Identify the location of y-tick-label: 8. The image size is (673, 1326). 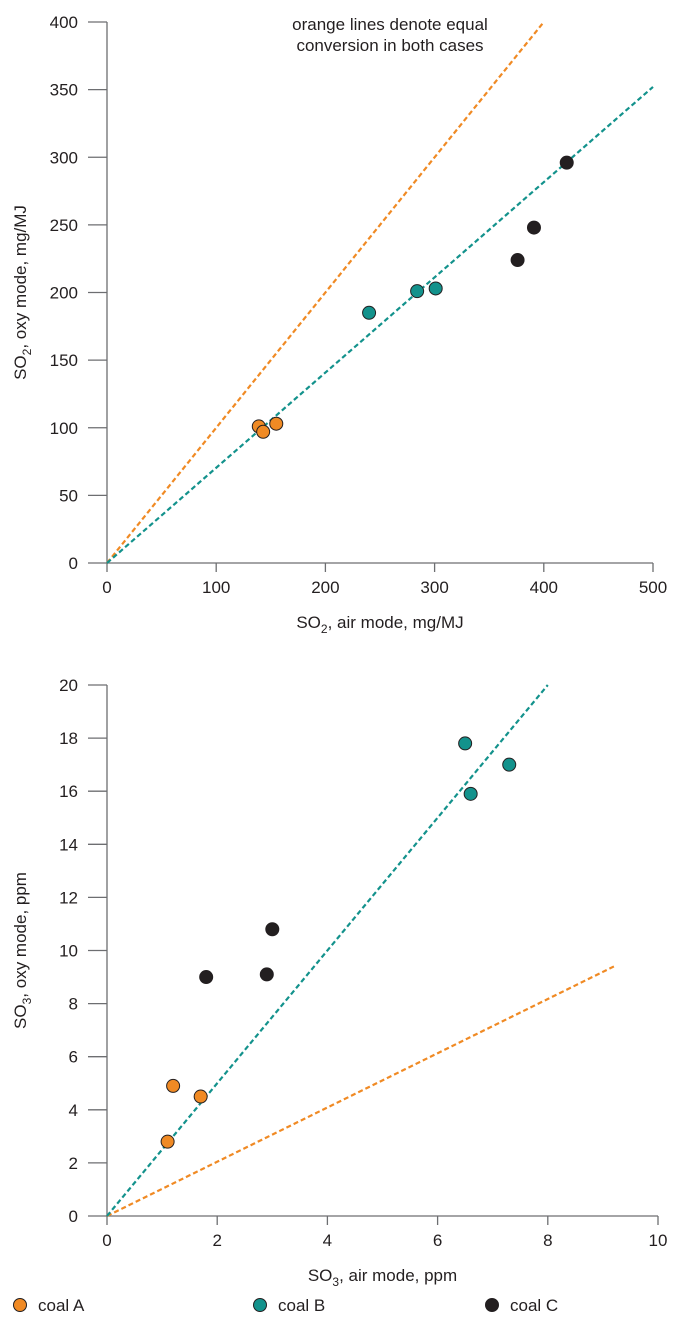
(73, 1004).